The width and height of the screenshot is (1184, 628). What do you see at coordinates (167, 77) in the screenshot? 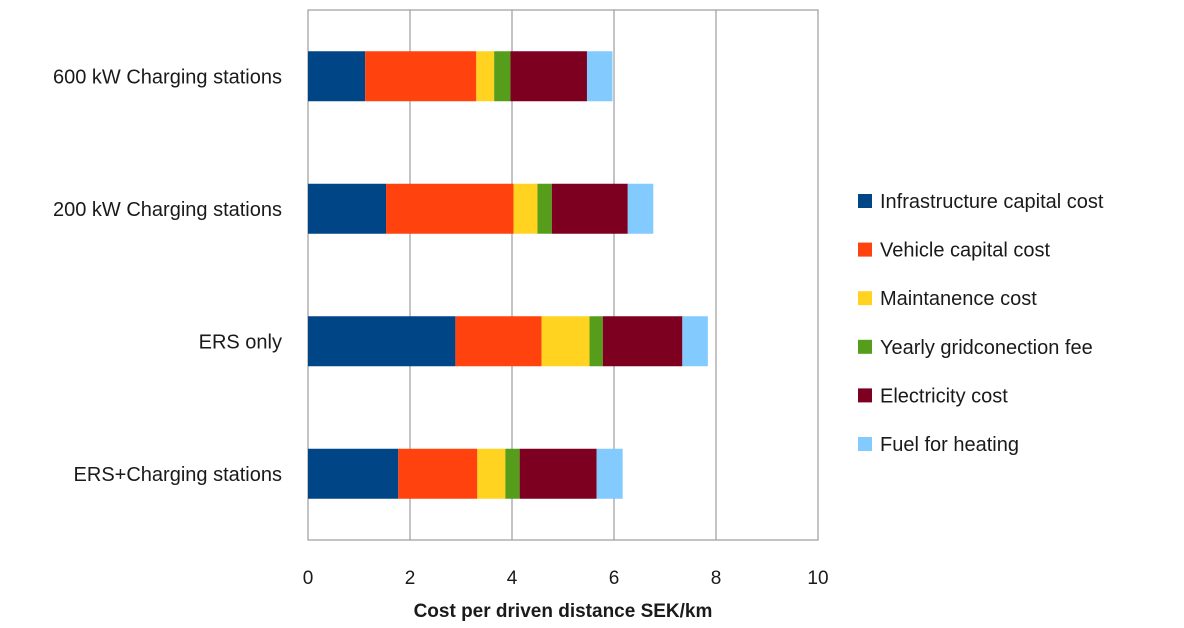
I see `category-label: 600 kW Charging stations` at bounding box center [167, 77].